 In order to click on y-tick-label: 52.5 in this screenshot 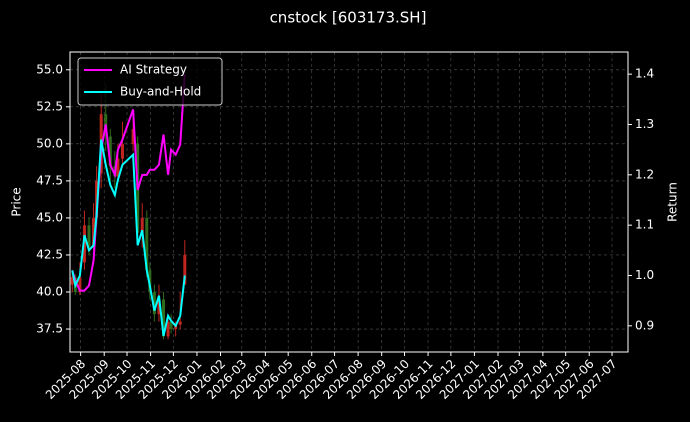, I will do `click(49, 106)`.